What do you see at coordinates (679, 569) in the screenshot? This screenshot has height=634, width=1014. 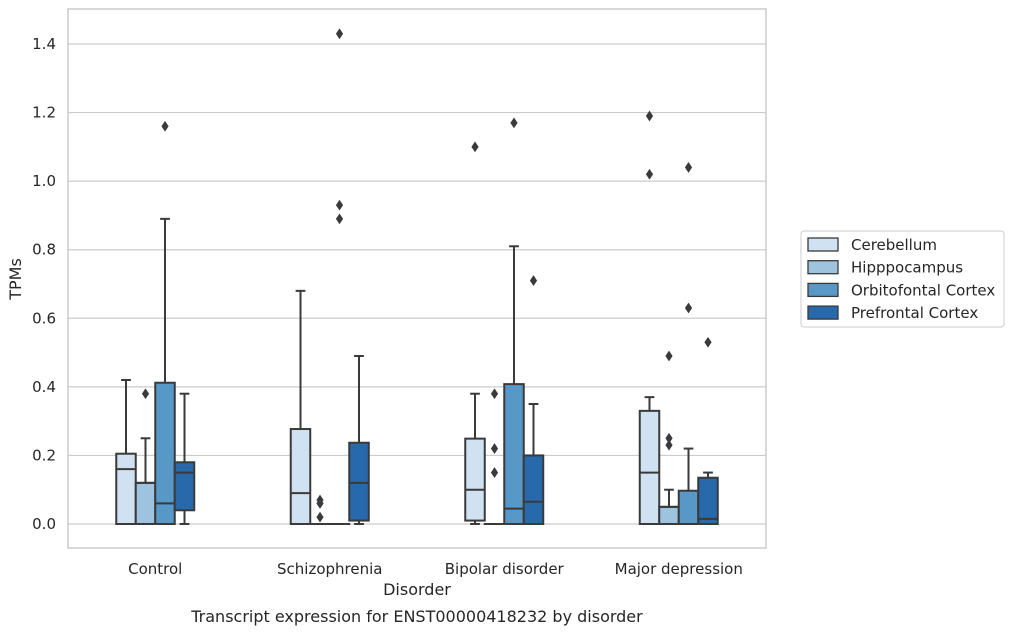 I see `x-tick-label: Major depression` at bounding box center [679, 569].